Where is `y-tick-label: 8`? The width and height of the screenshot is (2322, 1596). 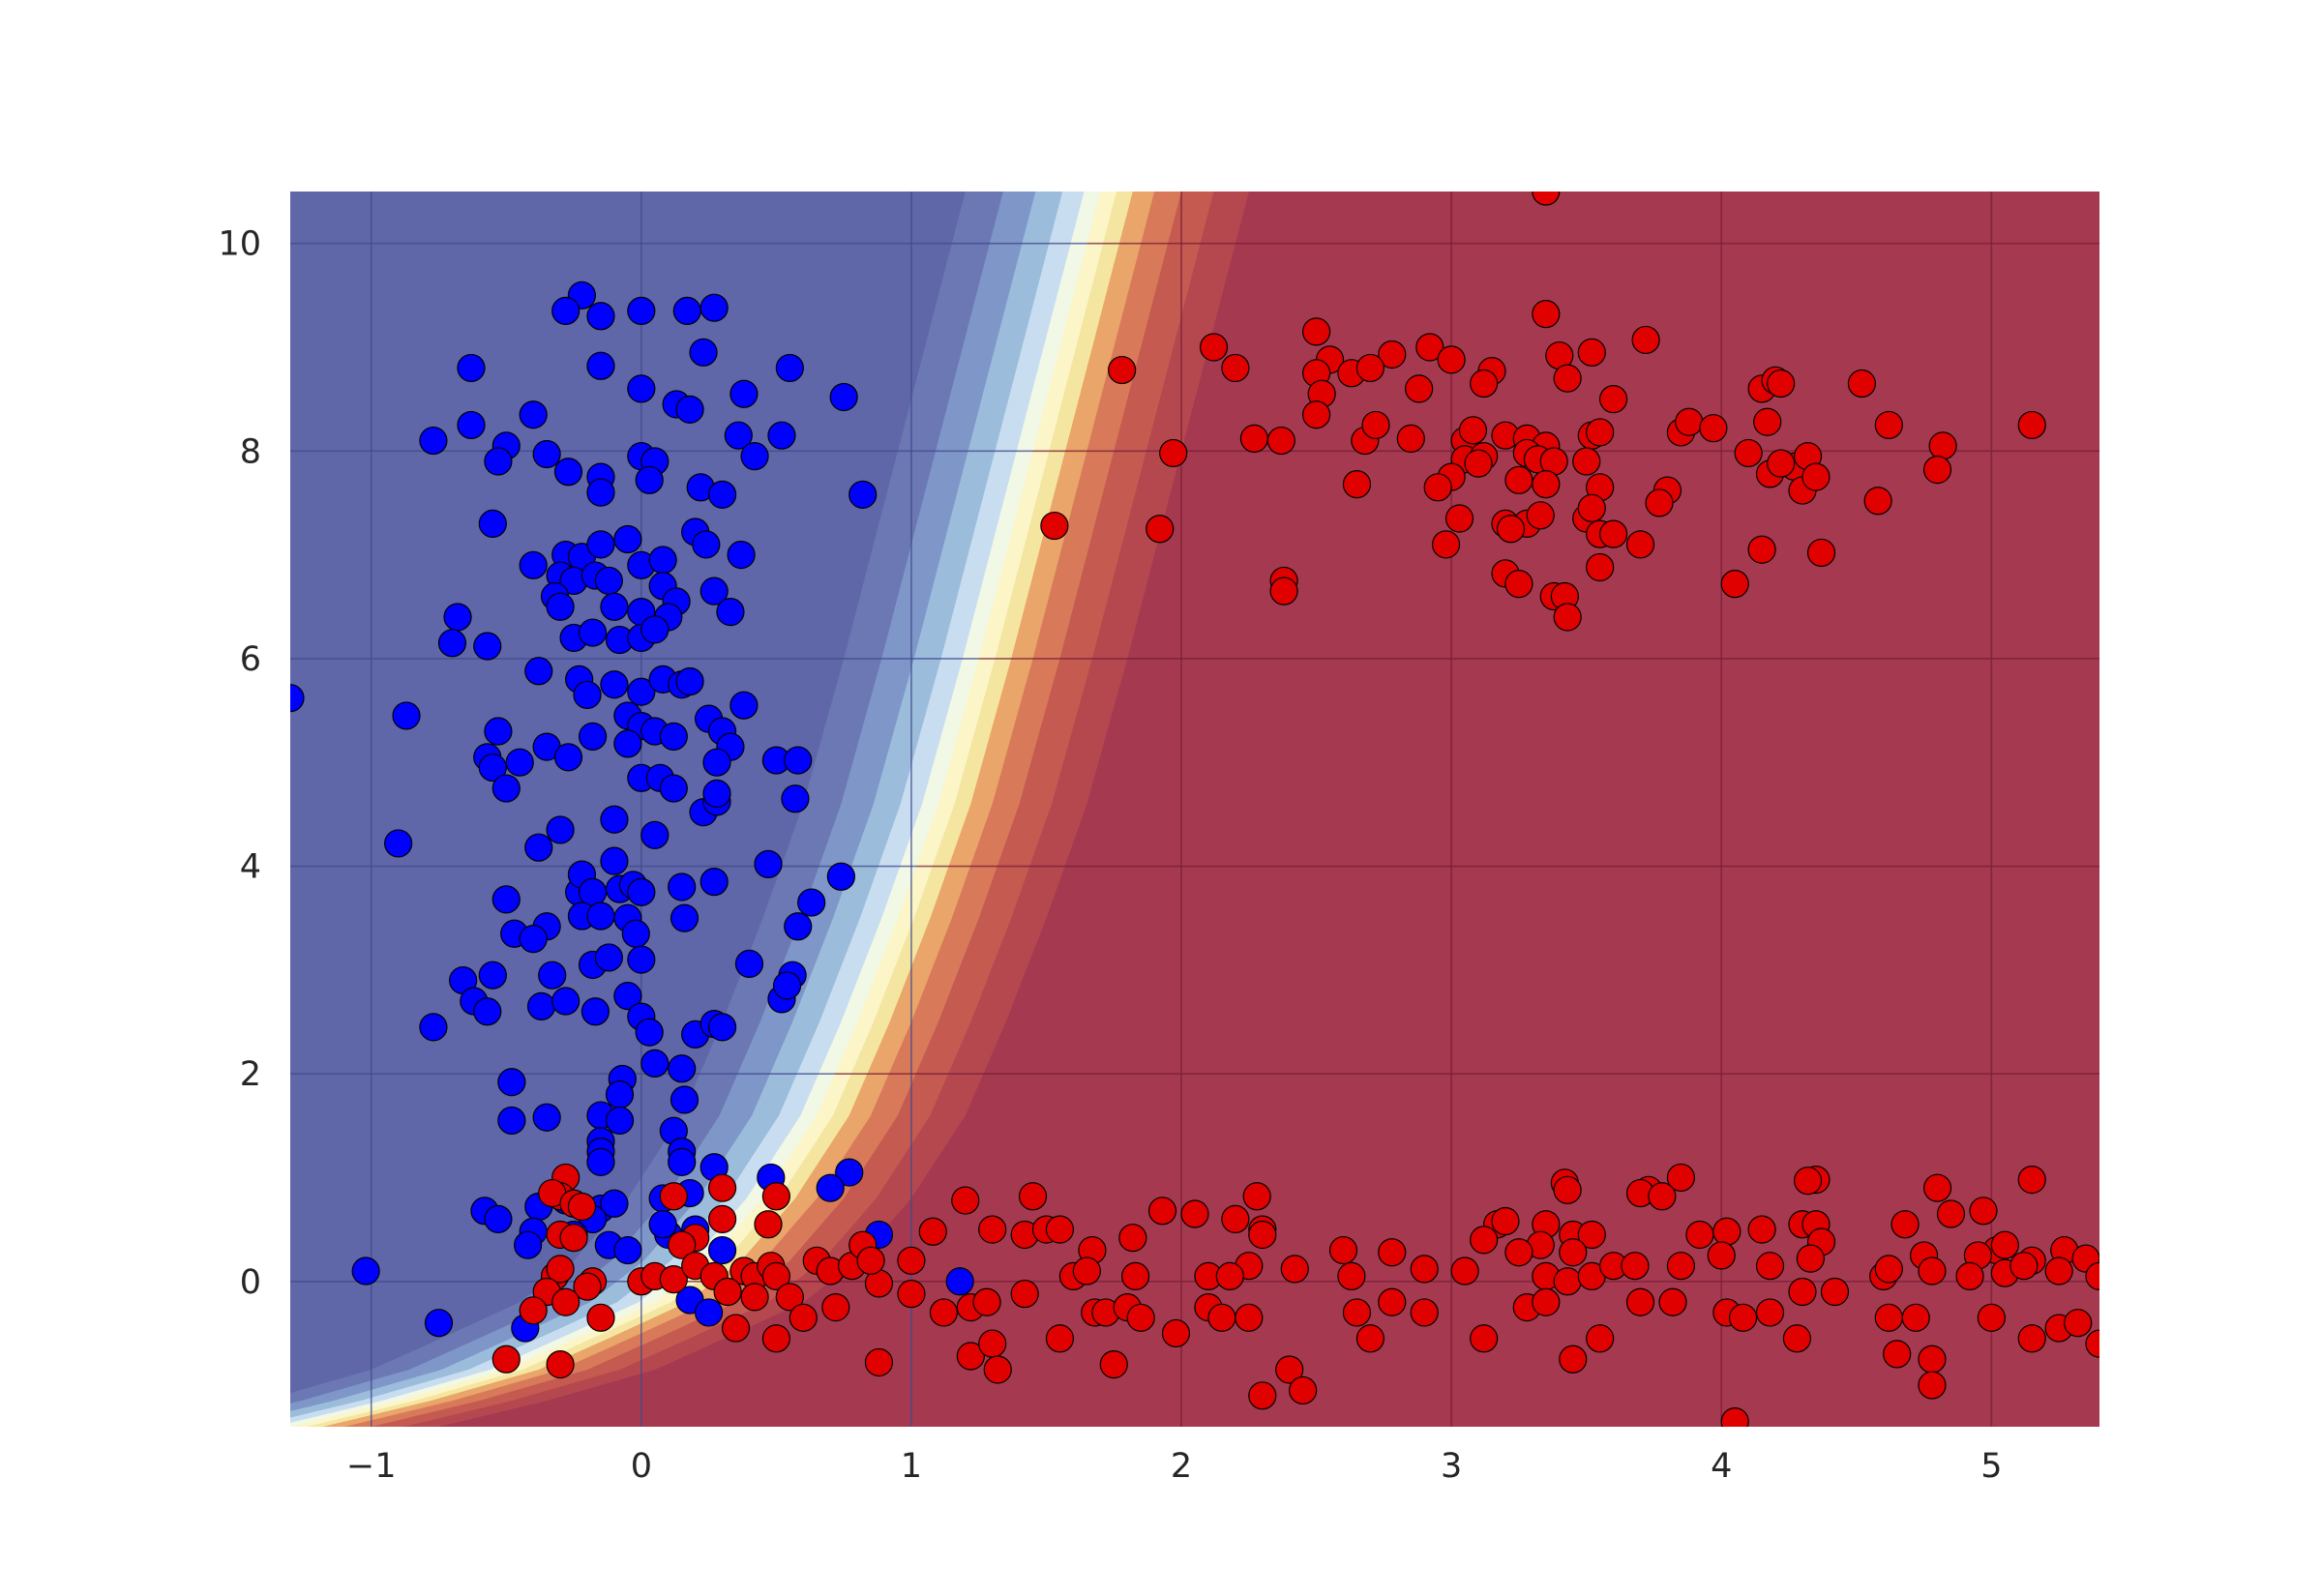
y-tick-label: 8 is located at coordinates (250, 451).